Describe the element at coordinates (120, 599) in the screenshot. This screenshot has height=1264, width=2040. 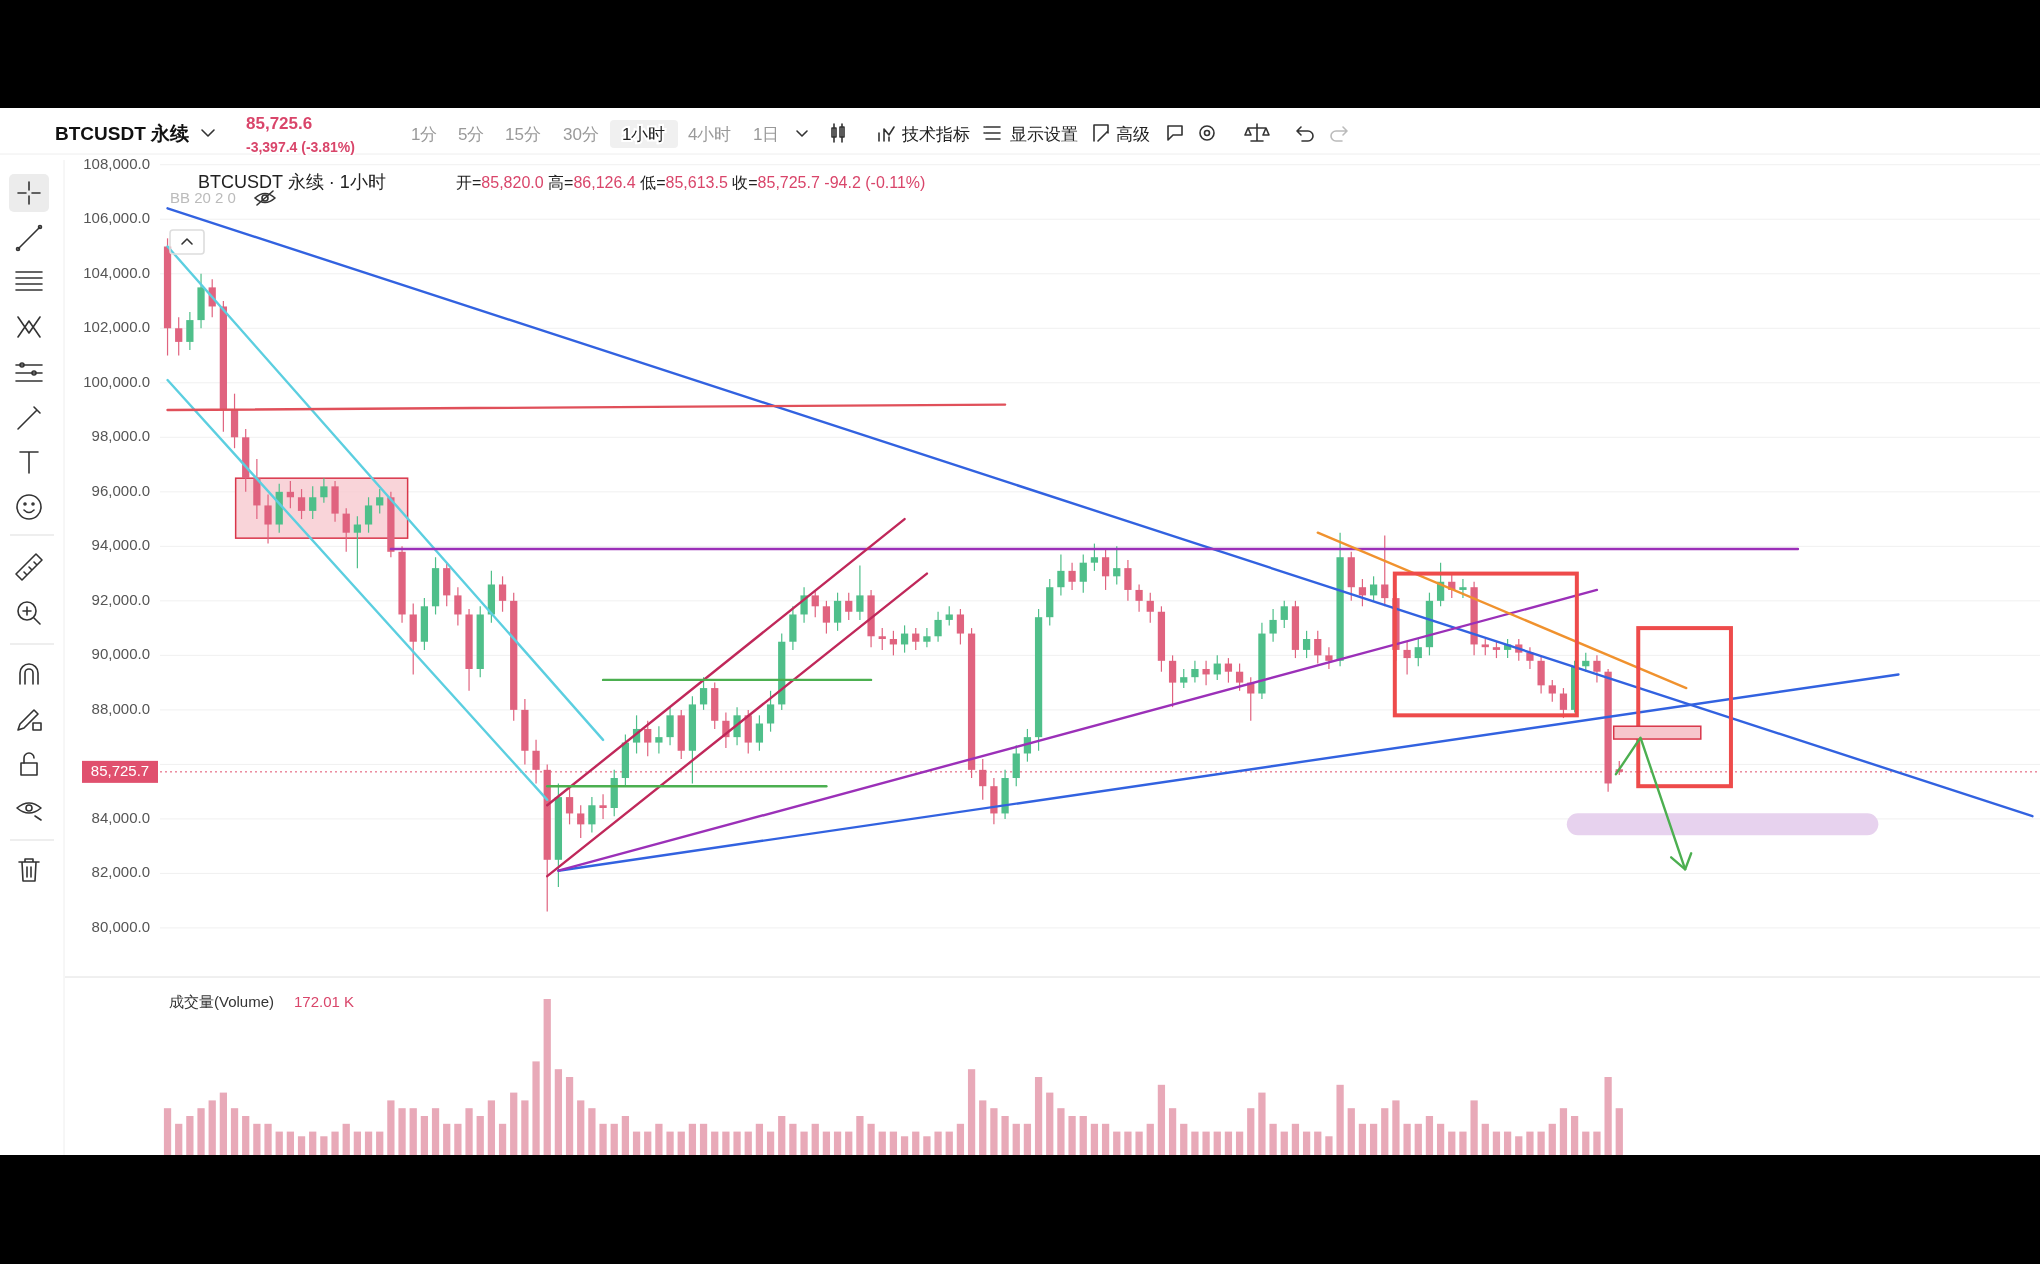
I see `y-tick-label: 92,000.0` at that location.